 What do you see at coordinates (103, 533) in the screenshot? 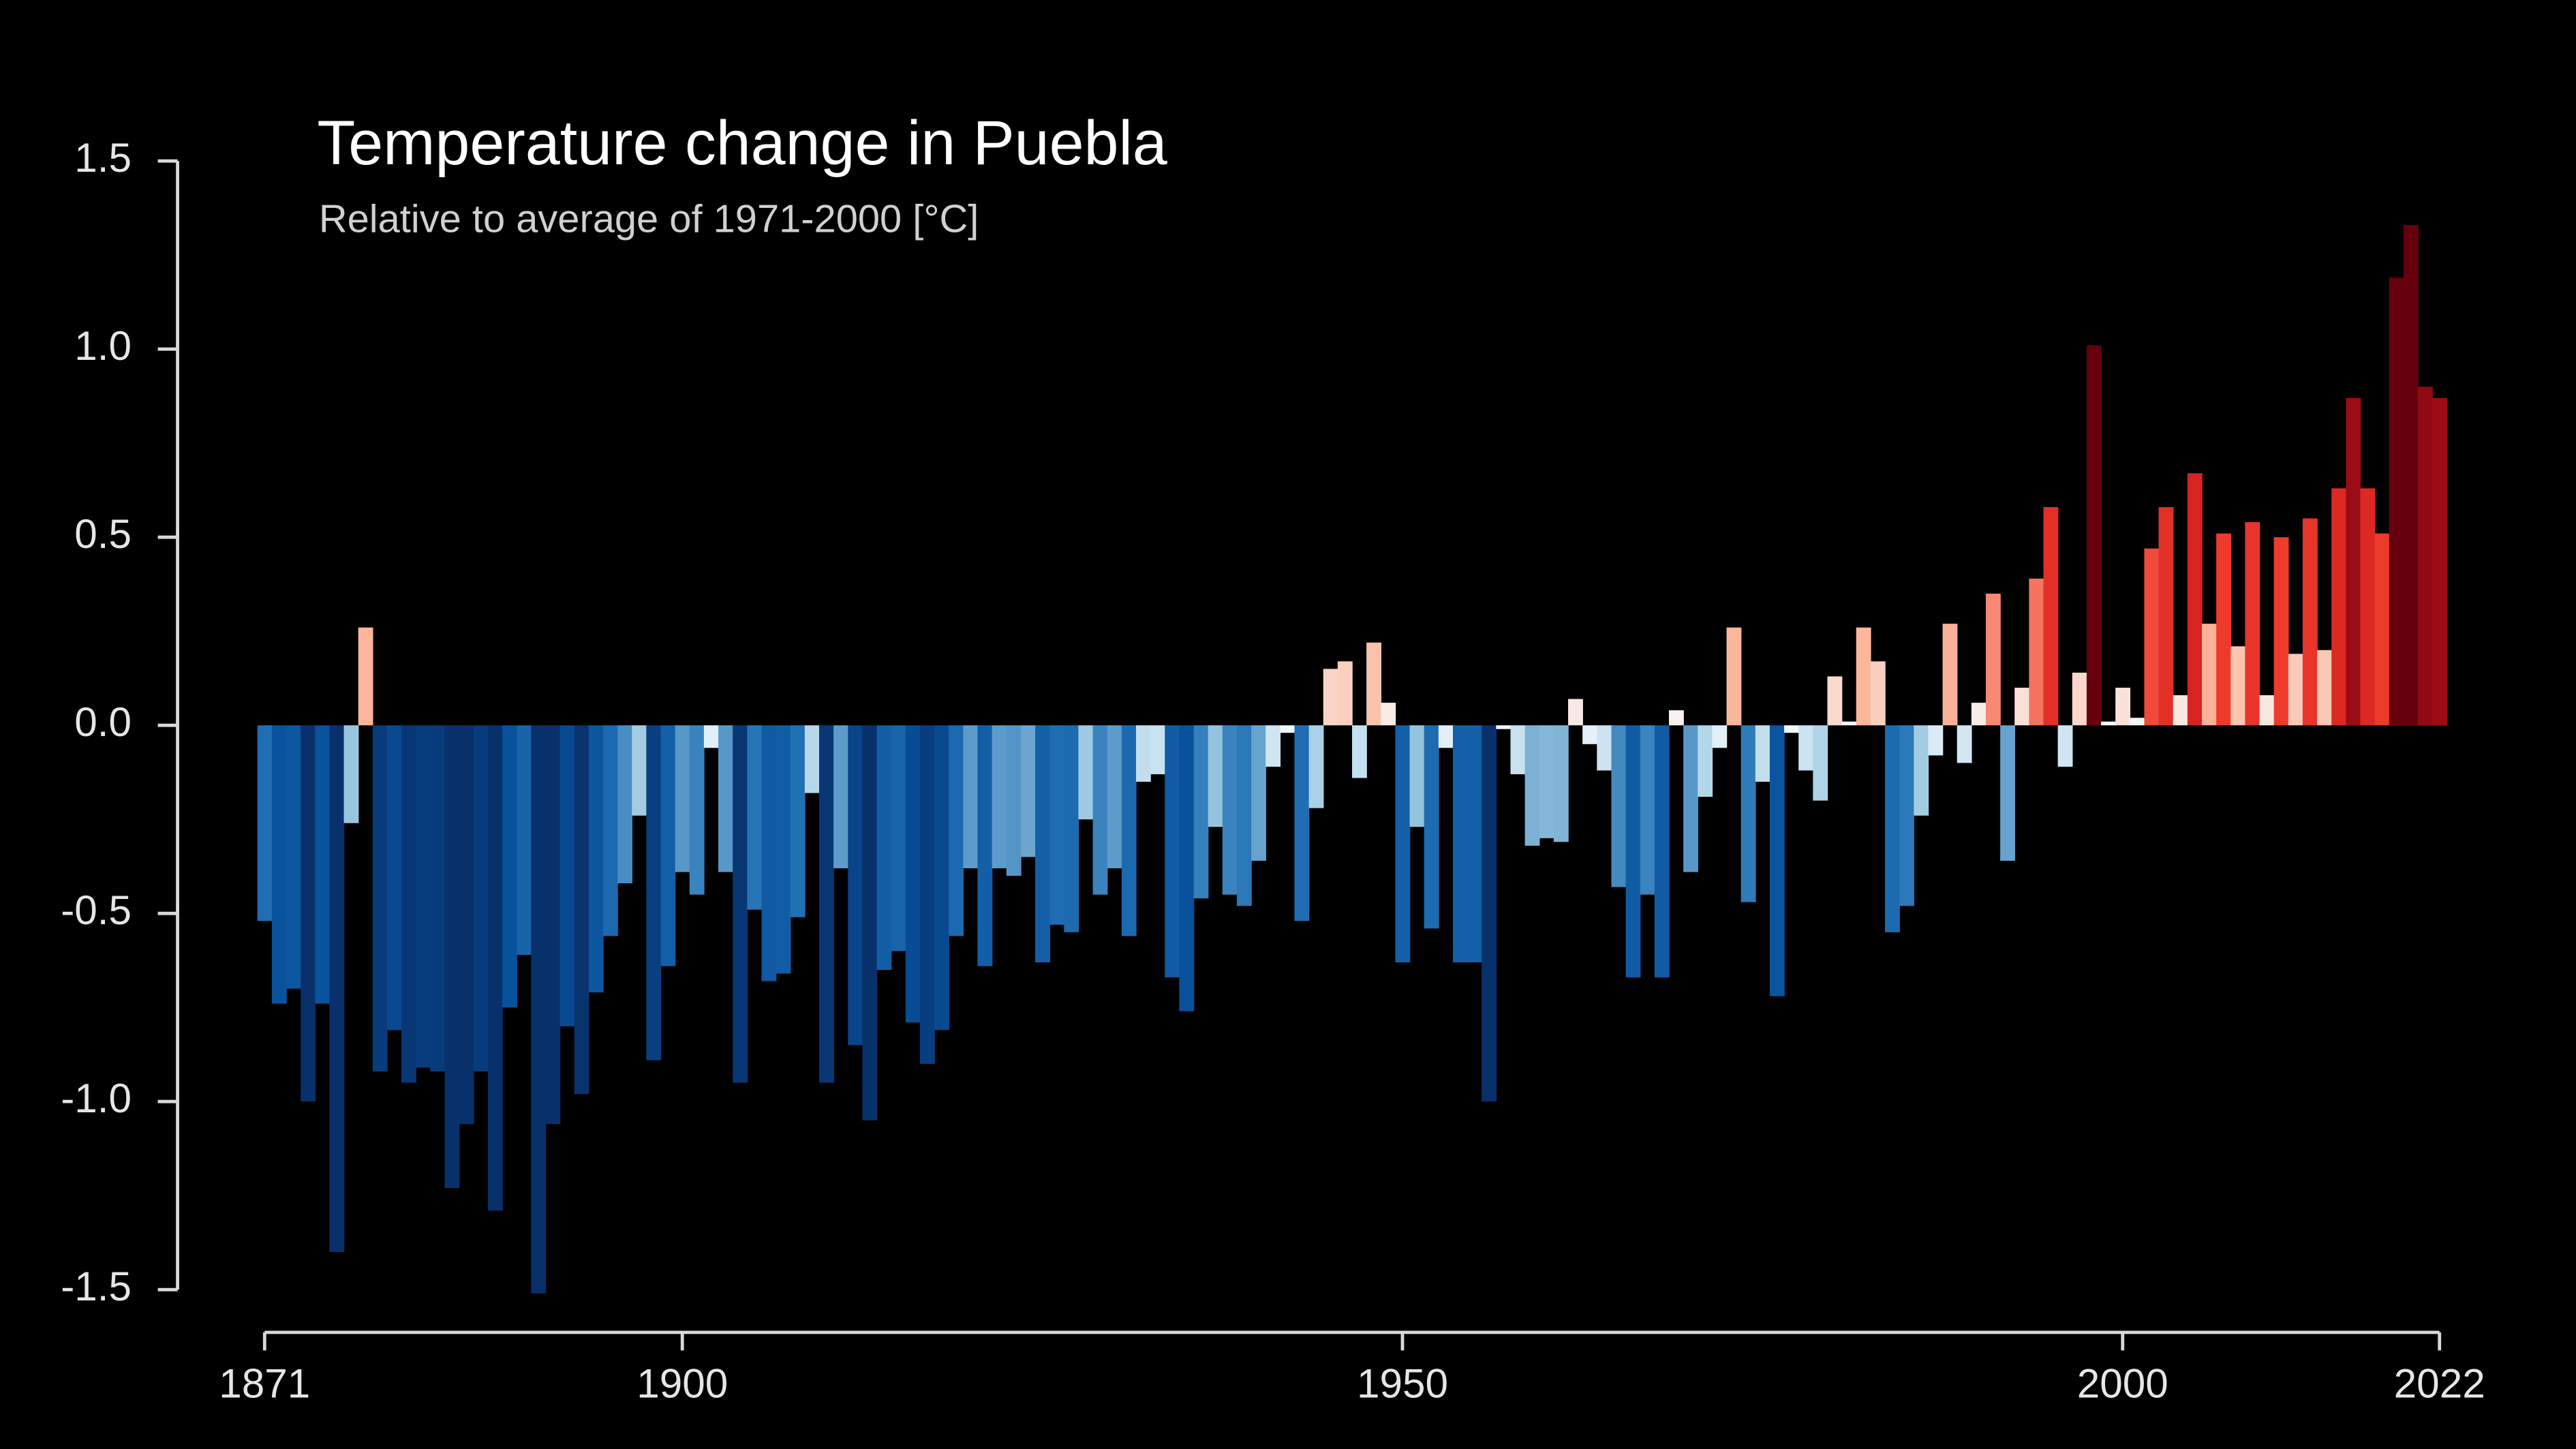
I see `y-tick-label: 0.5` at bounding box center [103, 533].